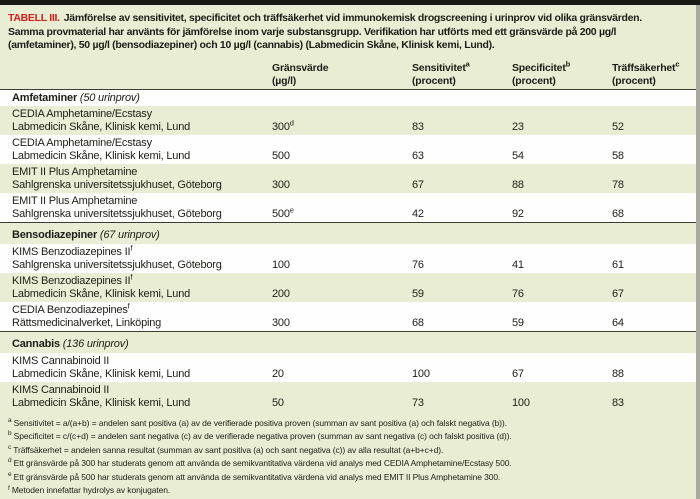  I want to click on accuracy-value: 83, so click(618, 402).